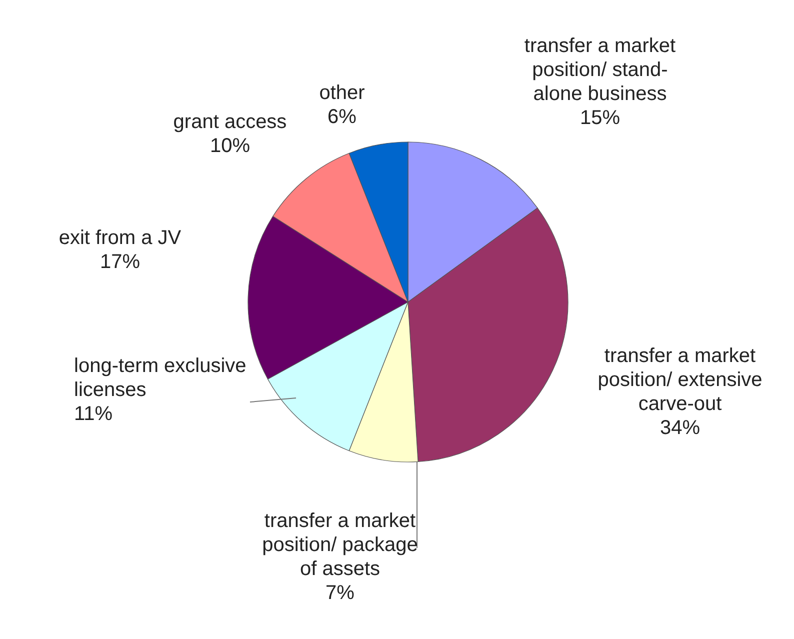  What do you see at coordinates (340, 545) in the screenshot?
I see `slice-label: transfer a market position/ package of assets` at bounding box center [340, 545].